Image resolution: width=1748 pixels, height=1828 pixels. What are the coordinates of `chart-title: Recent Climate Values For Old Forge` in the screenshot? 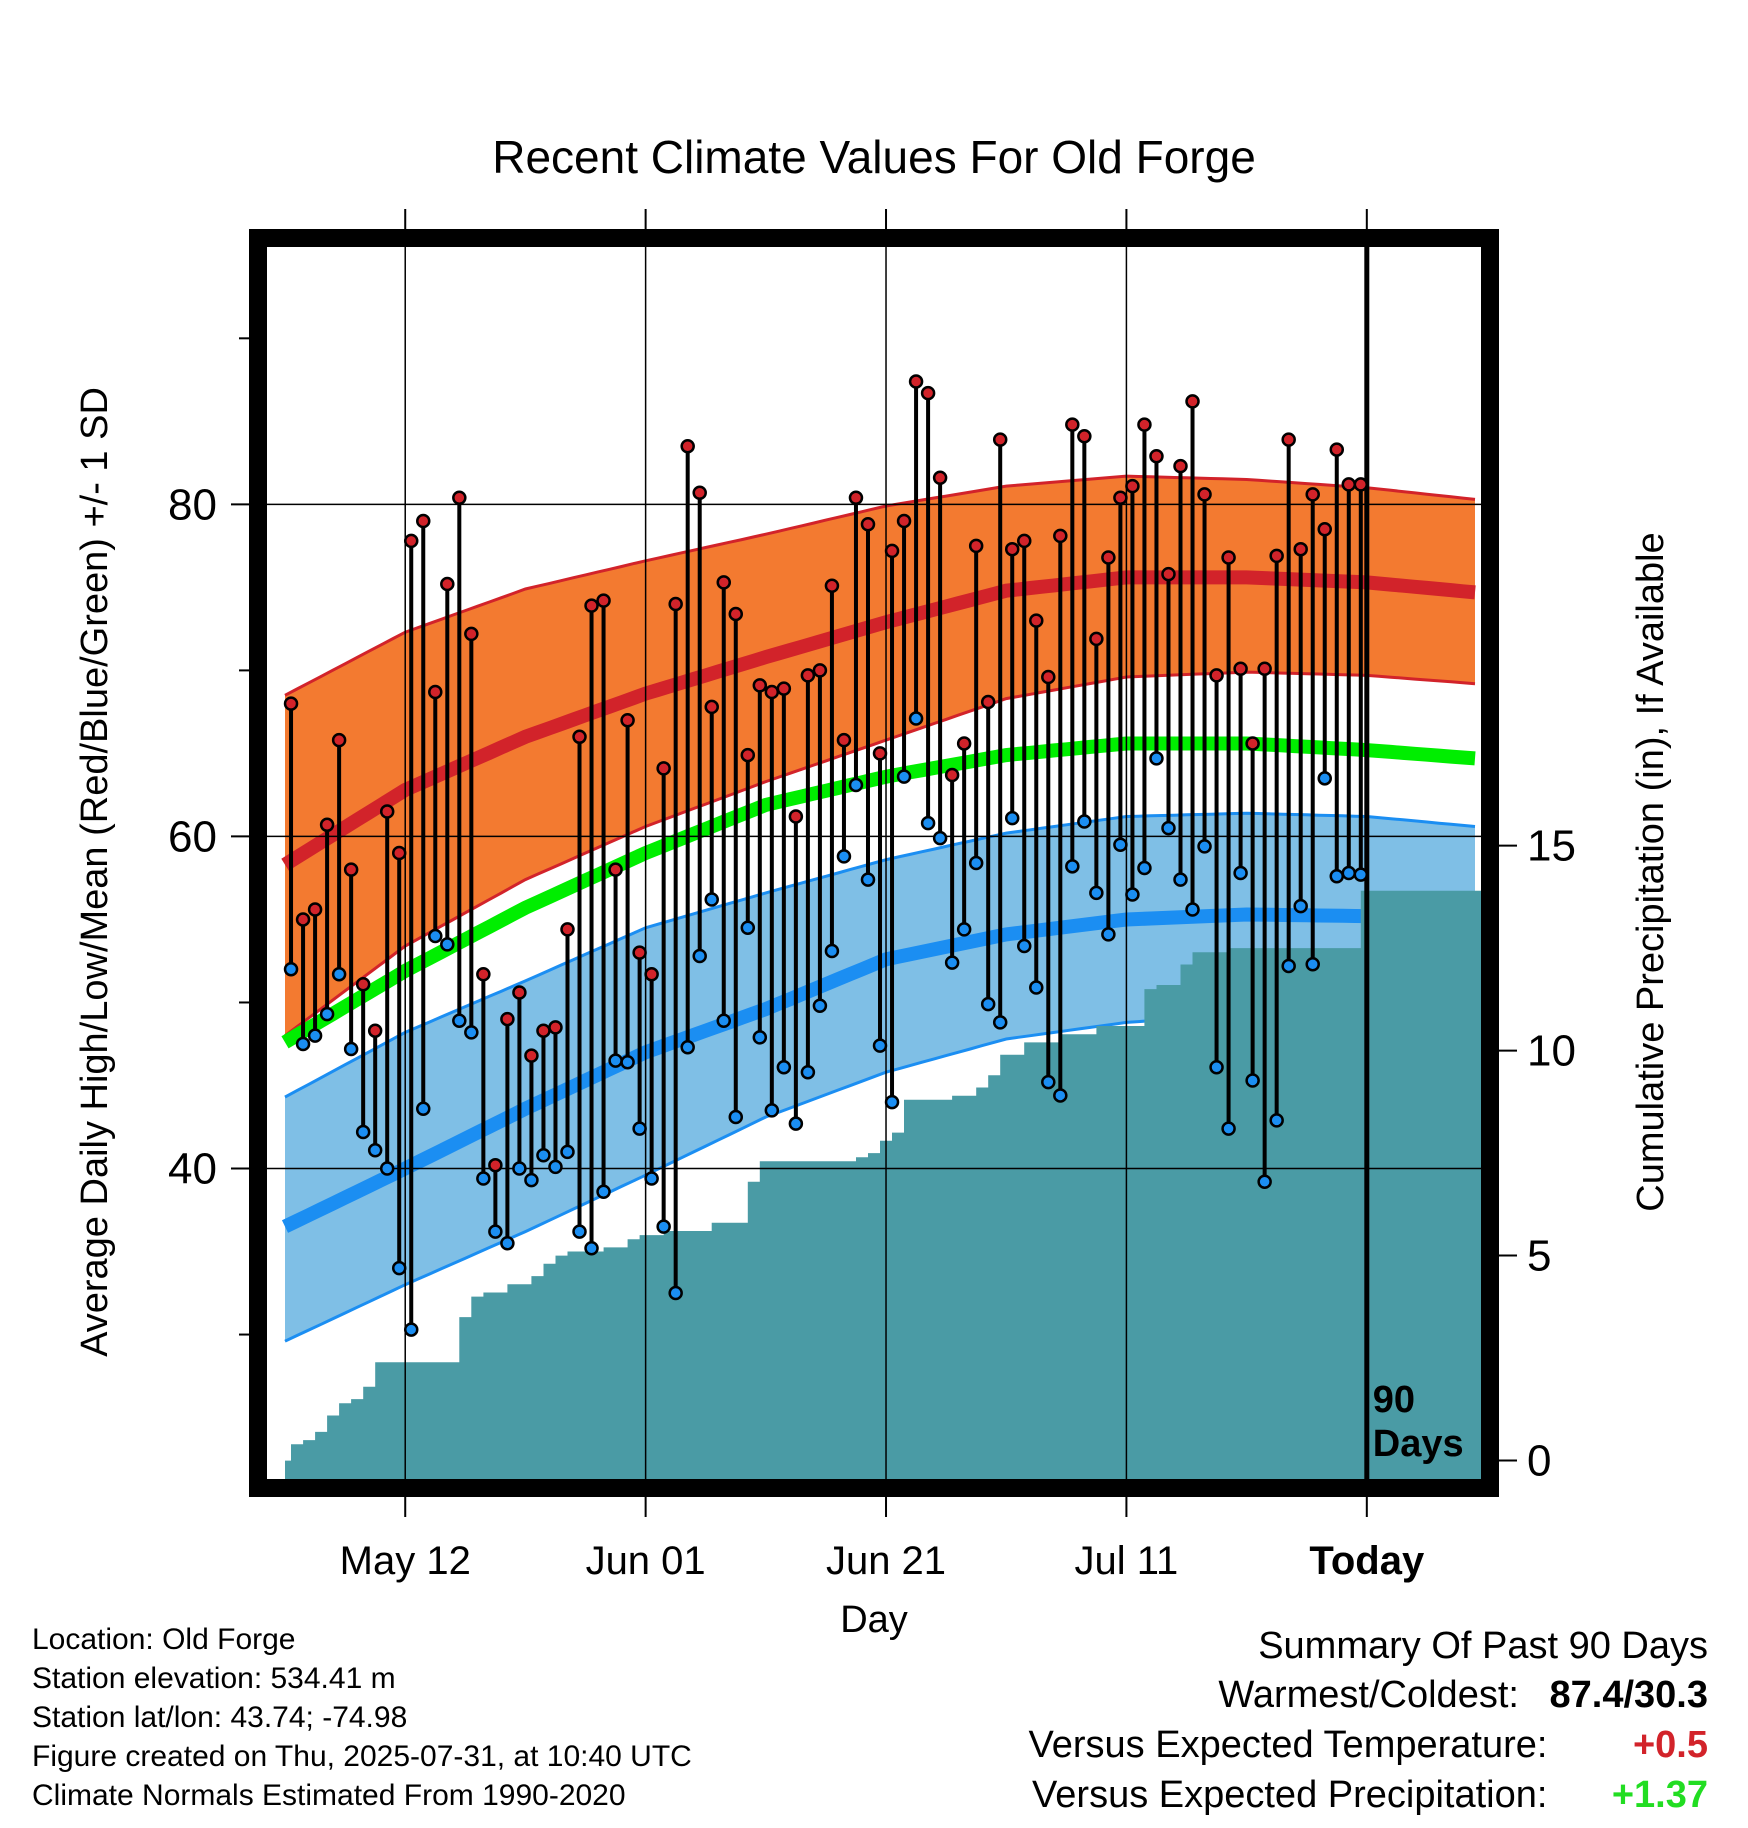 It's located at (874, 157).